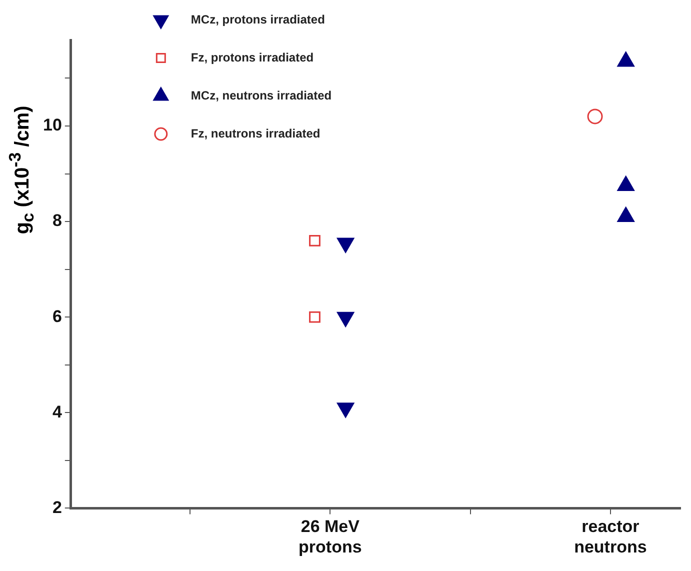 This screenshot has width=691, height=571. What do you see at coordinates (261, 95) in the screenshot?
I see `legend-label: MCz, neutrons irradiated` at bounding box center [261, 95].